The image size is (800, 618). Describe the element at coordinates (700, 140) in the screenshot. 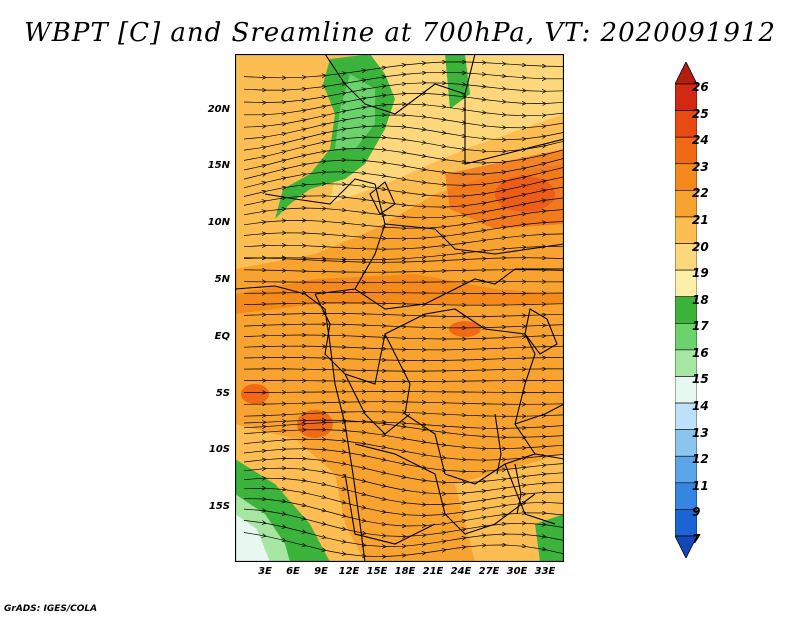

I see `colorbar-label: 24` at that location.